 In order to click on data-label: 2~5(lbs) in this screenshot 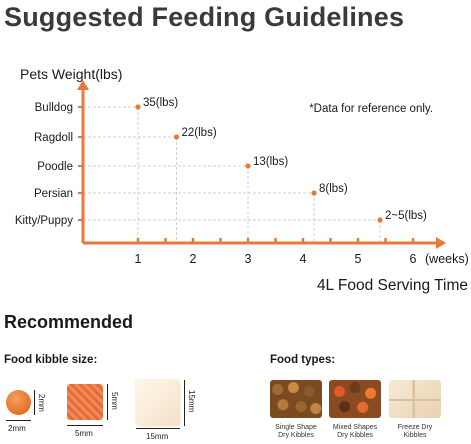, I will do `click(406, 216)`.